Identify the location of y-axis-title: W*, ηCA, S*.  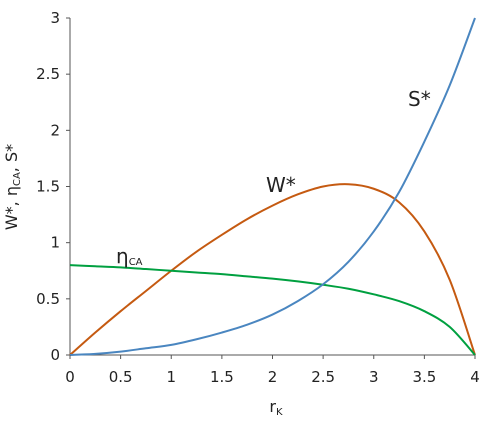
(12, 187).